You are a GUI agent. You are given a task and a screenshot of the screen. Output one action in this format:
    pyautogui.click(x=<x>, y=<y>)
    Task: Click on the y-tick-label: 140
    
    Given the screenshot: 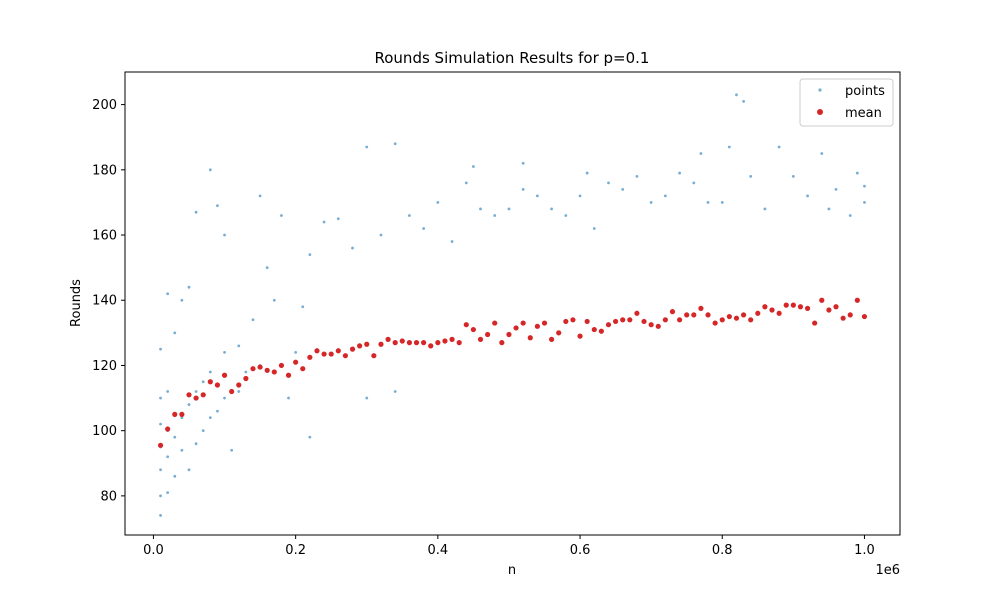 What is the action you would take?
    pyautogui.click(x=104, y=301)
    